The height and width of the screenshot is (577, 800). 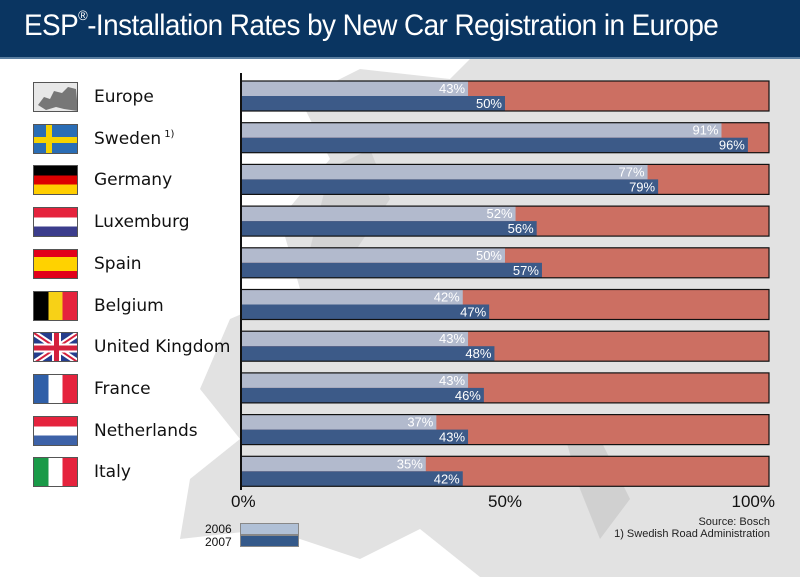 I want to click on x-tick-label-50: 50%, so click(x=505, y=501).